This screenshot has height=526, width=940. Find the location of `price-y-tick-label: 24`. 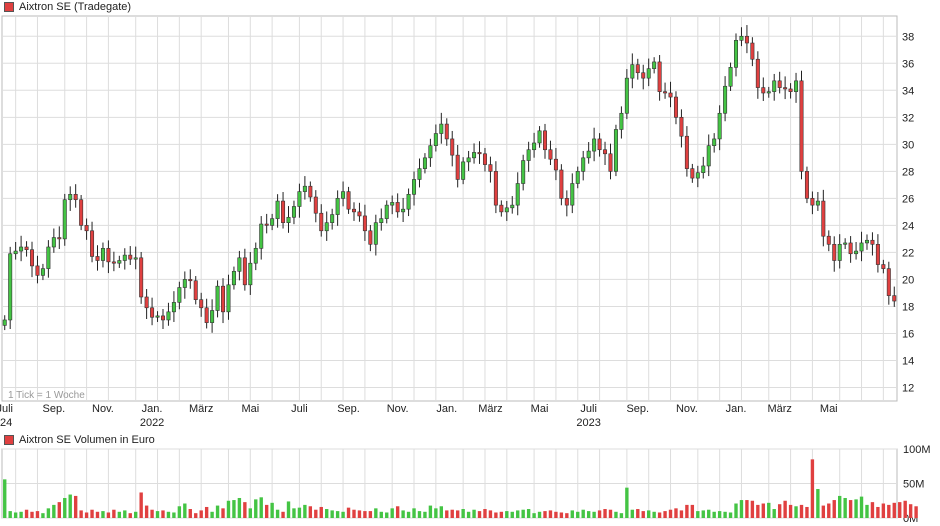

price-y-tick-label: 24 is located at coordinates (908, 226).